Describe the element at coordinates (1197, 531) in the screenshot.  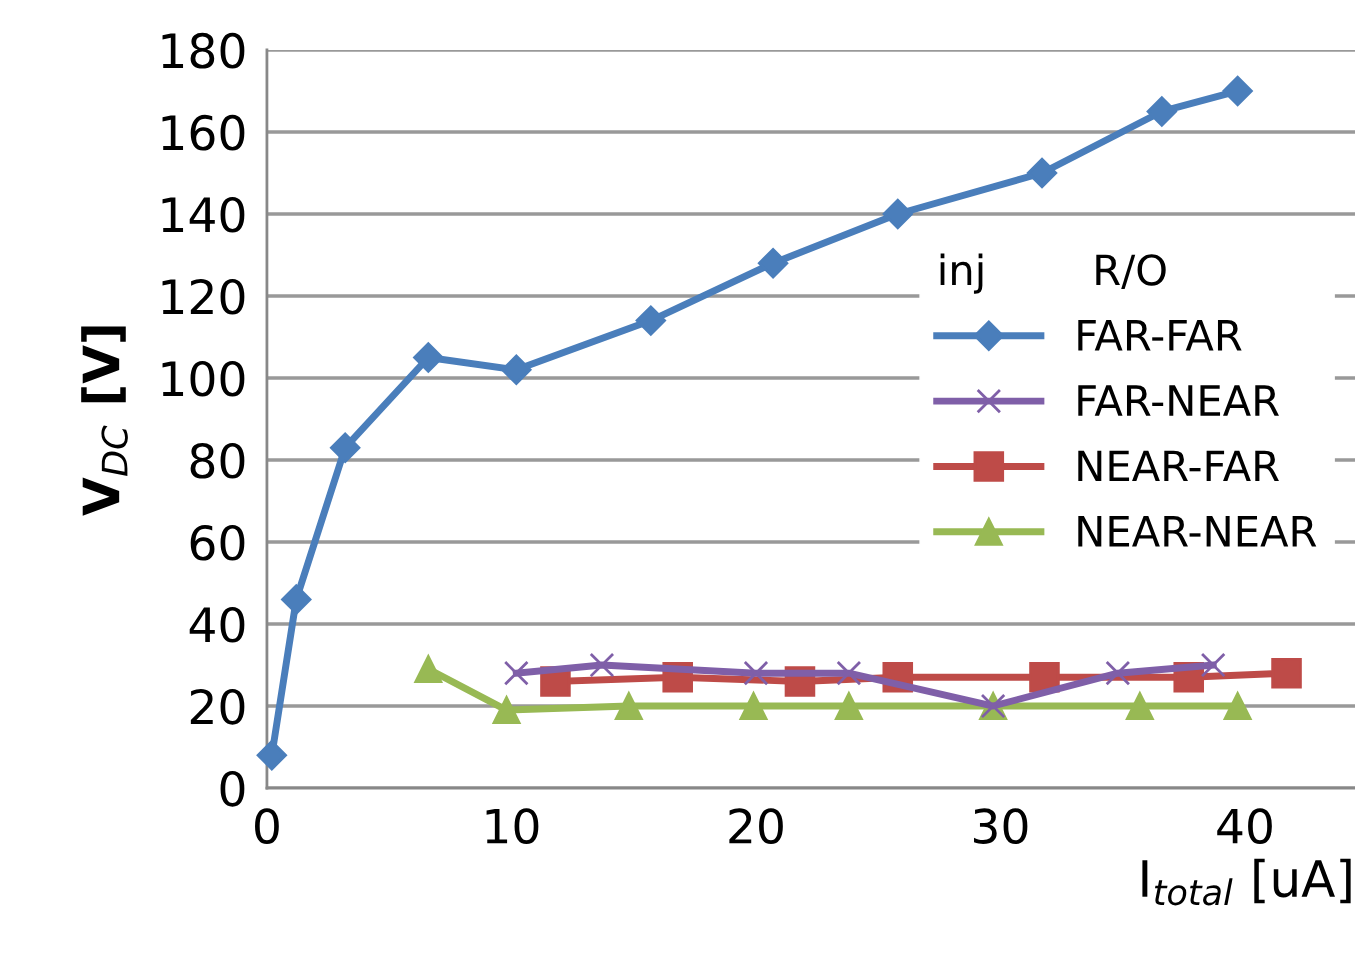
I see `legend-label: NEAR-NEAR` at that location.